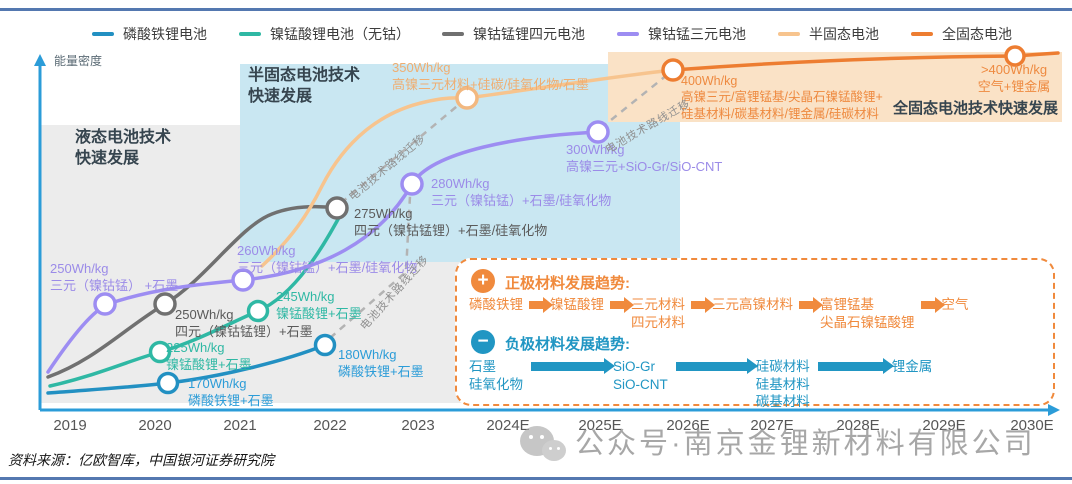  What do you see at coordinates (567, 344) in the screenshot?
I see `anode-trend-title: 负极材料发展趋势:` at bounding box center [567, 344].